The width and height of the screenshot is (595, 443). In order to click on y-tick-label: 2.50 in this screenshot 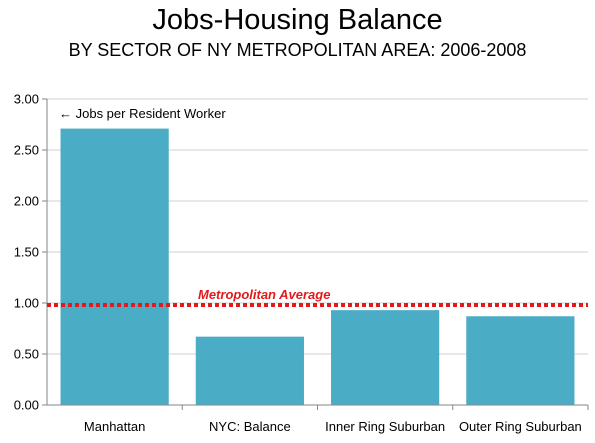, I will do `click(26, 150)`.